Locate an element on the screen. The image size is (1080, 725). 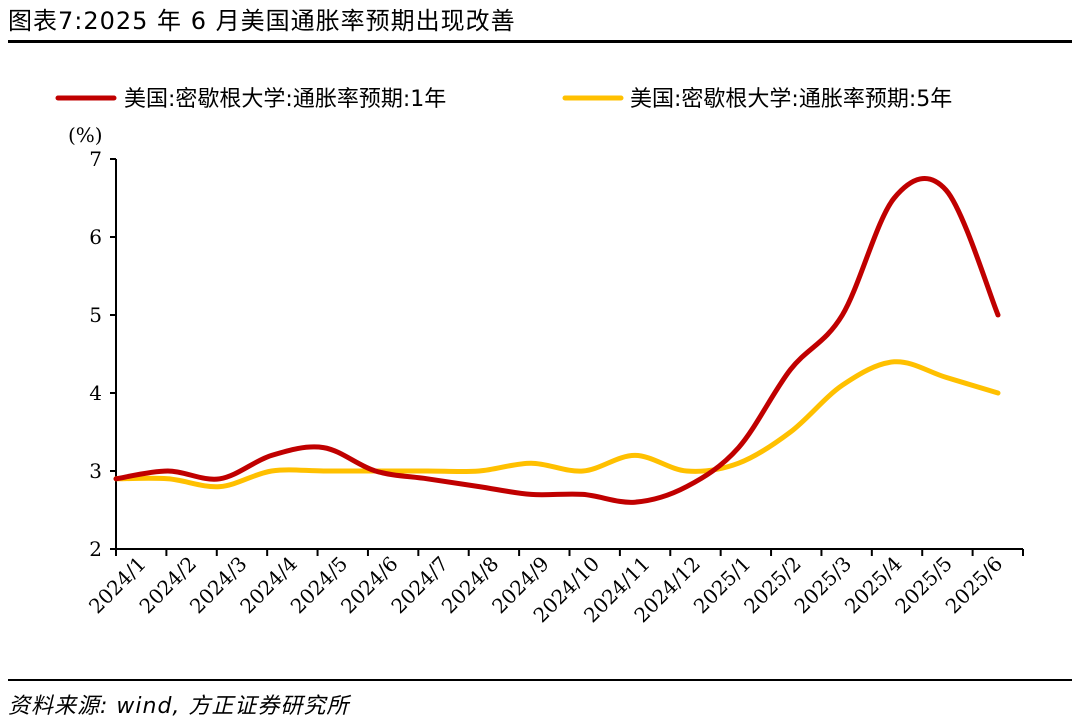
title-rule is located at coordinates (540, 41).